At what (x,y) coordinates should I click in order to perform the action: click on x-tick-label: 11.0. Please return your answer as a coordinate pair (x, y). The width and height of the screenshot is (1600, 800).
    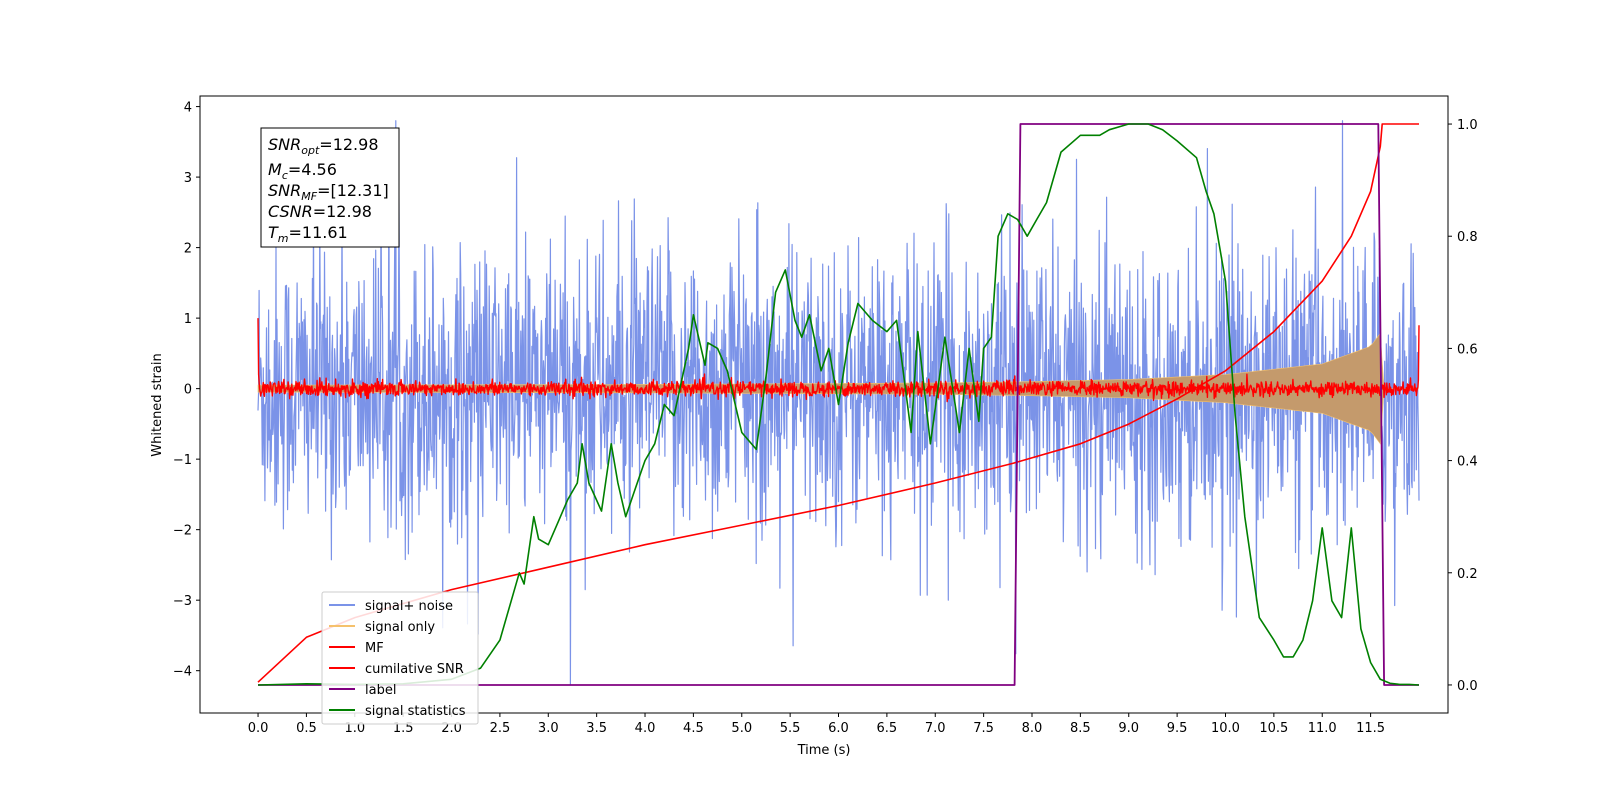
    Looking at the image, I should click on (1322, 728).